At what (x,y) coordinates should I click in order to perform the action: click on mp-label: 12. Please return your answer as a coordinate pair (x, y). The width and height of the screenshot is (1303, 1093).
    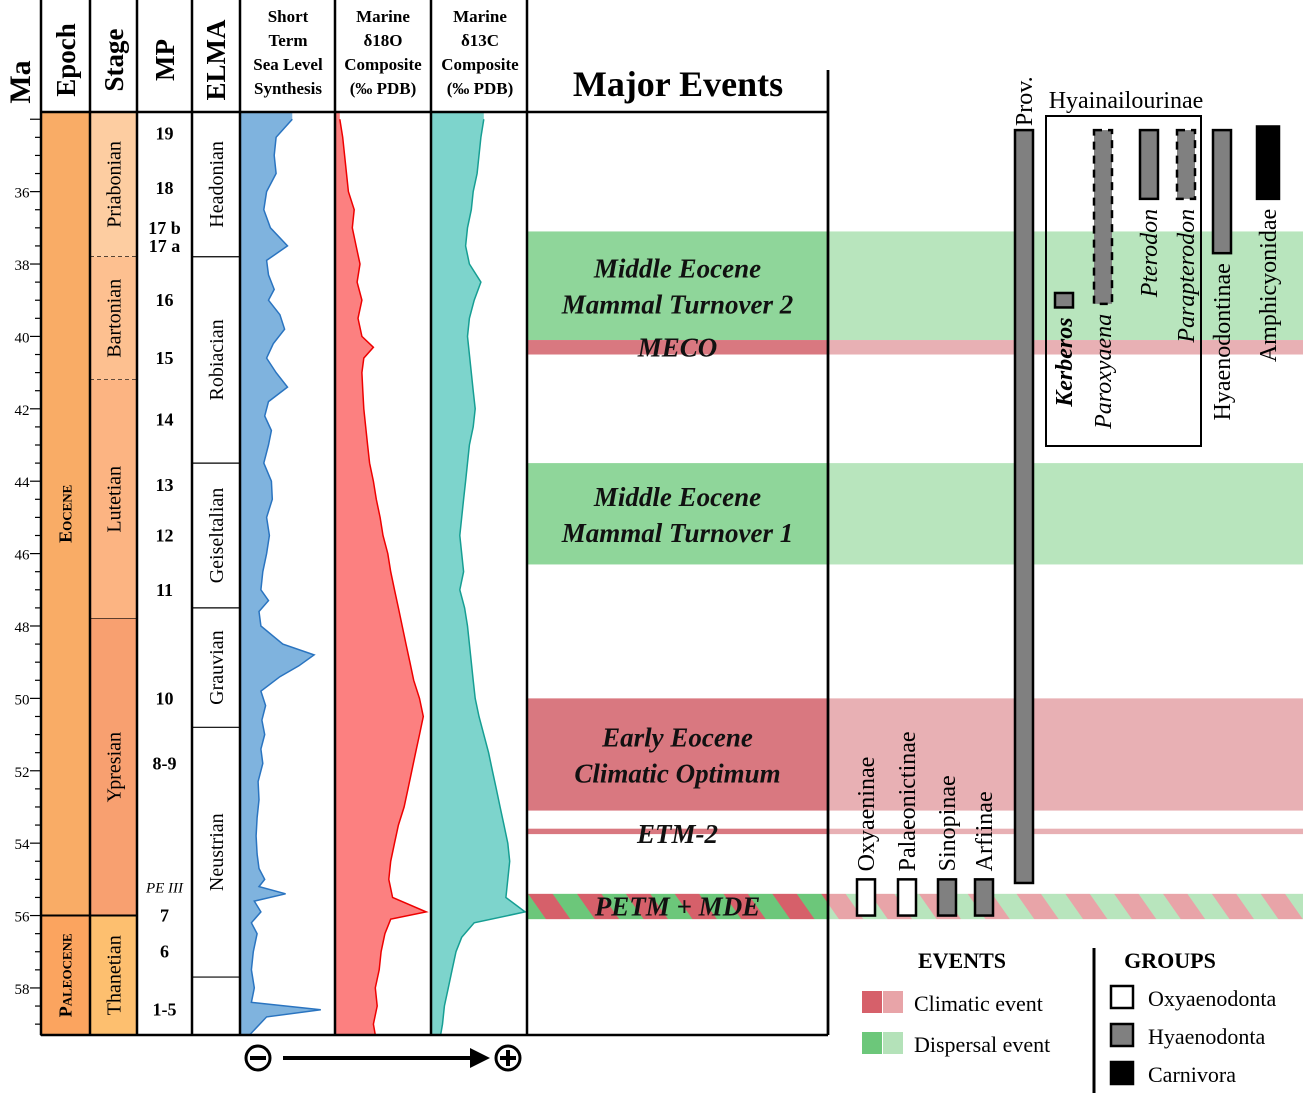
    Looking at the image, I should click on (165, 535).